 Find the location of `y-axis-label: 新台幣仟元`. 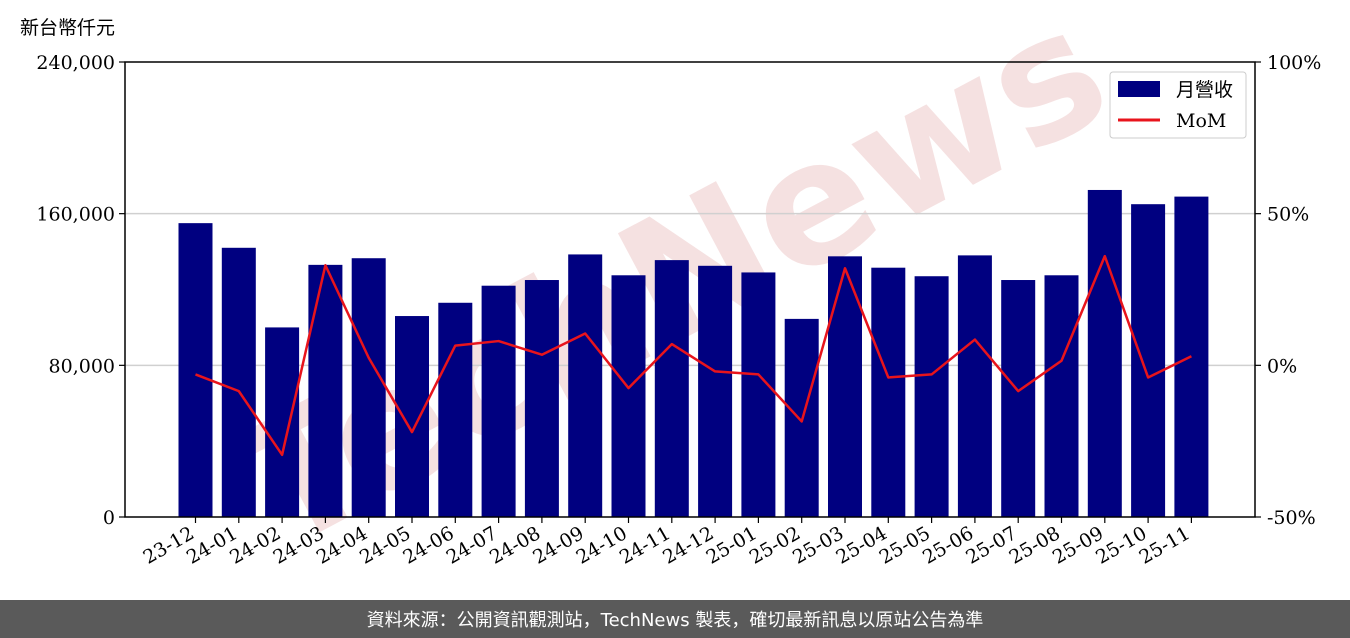

y-axis-label: 新台幣仟元 is located at coordinates (67, 28).